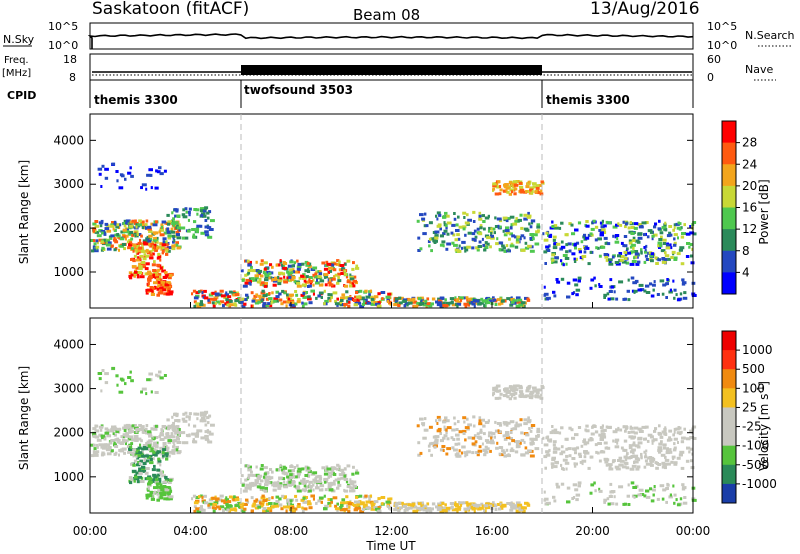  What do you see at coordinates (386, 15) in the screenshot?
I see `beam-title: Beam 08` at bounding box center [386, 15].